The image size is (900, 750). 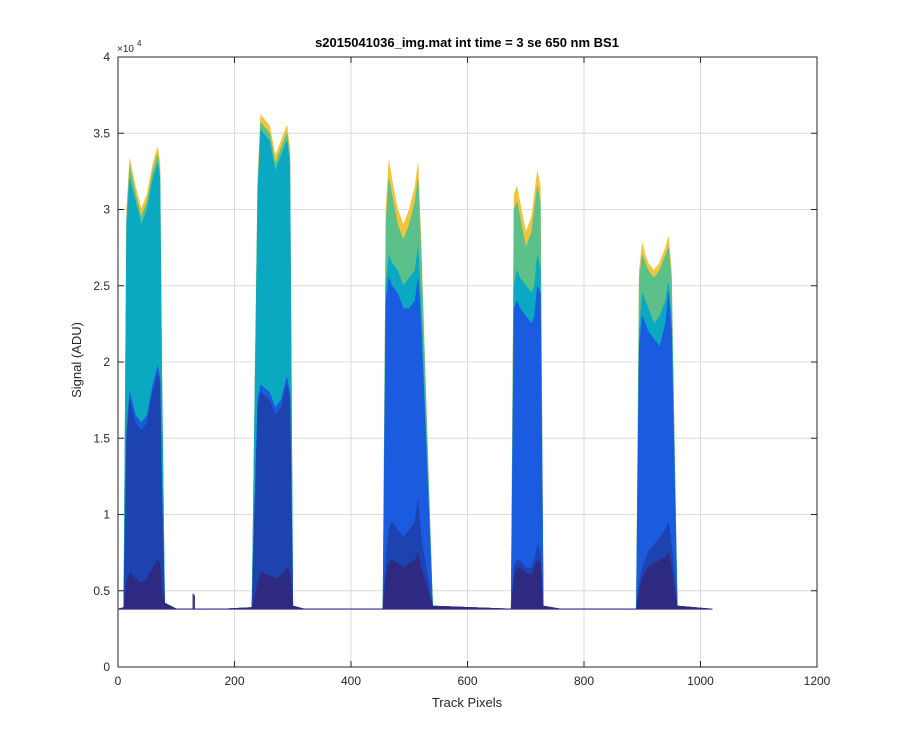 What do you see at coordinates (101, 286) in the screenshot?
I see `y-tick-label: 2.5` at bounding box center [101, 286].